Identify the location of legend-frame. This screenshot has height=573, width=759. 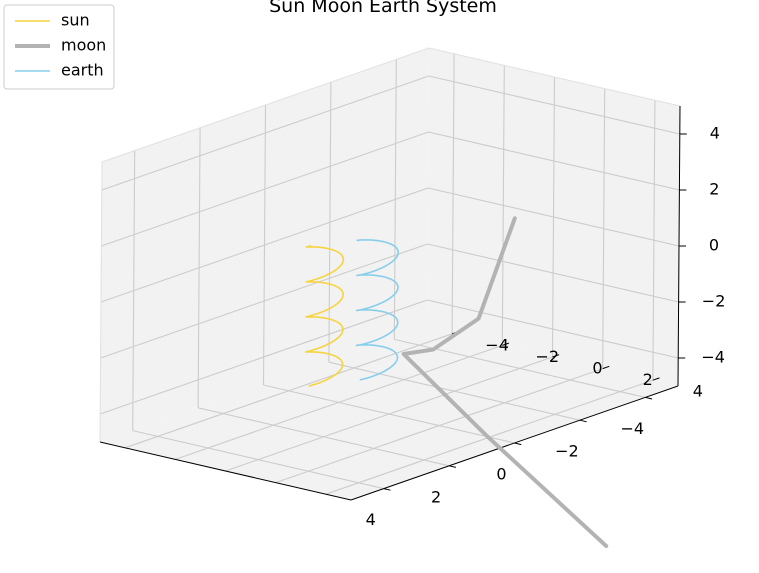
(59, 47).